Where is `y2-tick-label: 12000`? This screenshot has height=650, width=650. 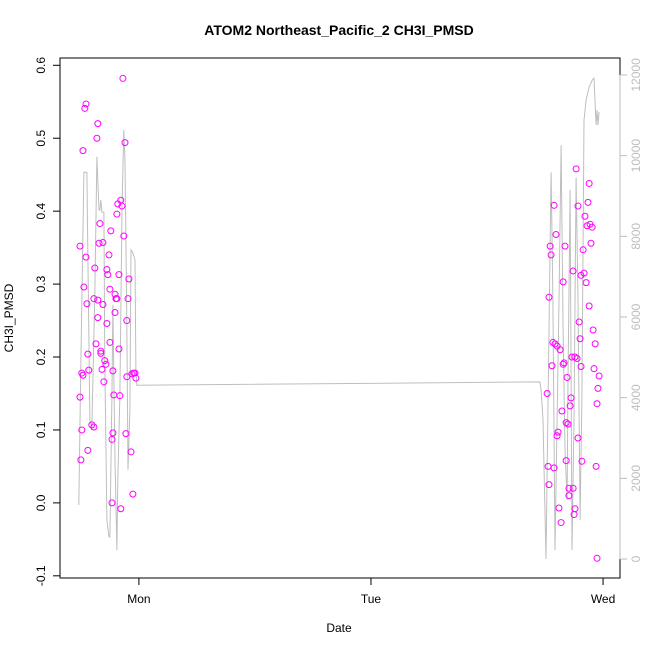
y2-tick-label: 12000 is located at coordinates (636, 75).